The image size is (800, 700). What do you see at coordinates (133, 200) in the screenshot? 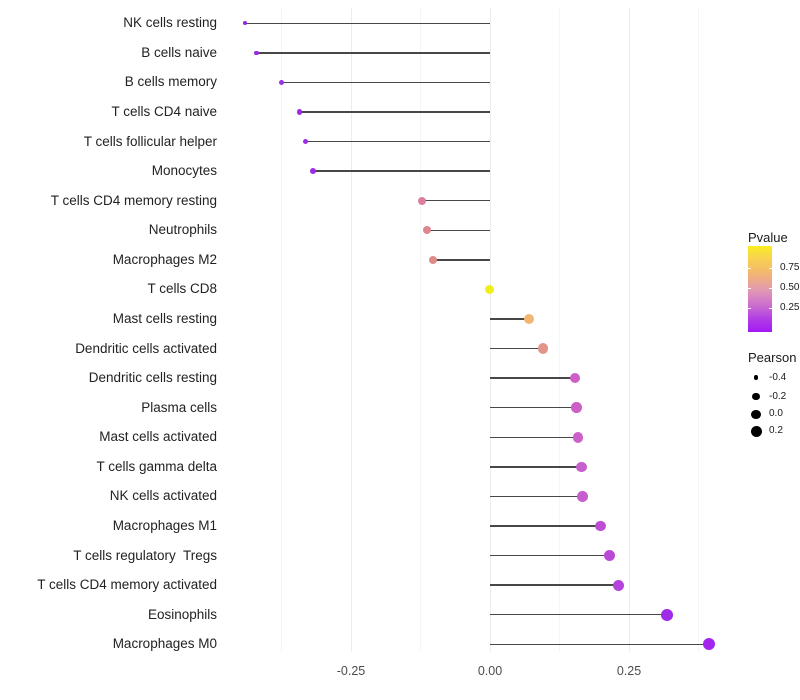
I see `category-label: T cells CD4 memory resting` at bounding box center [133, 200].